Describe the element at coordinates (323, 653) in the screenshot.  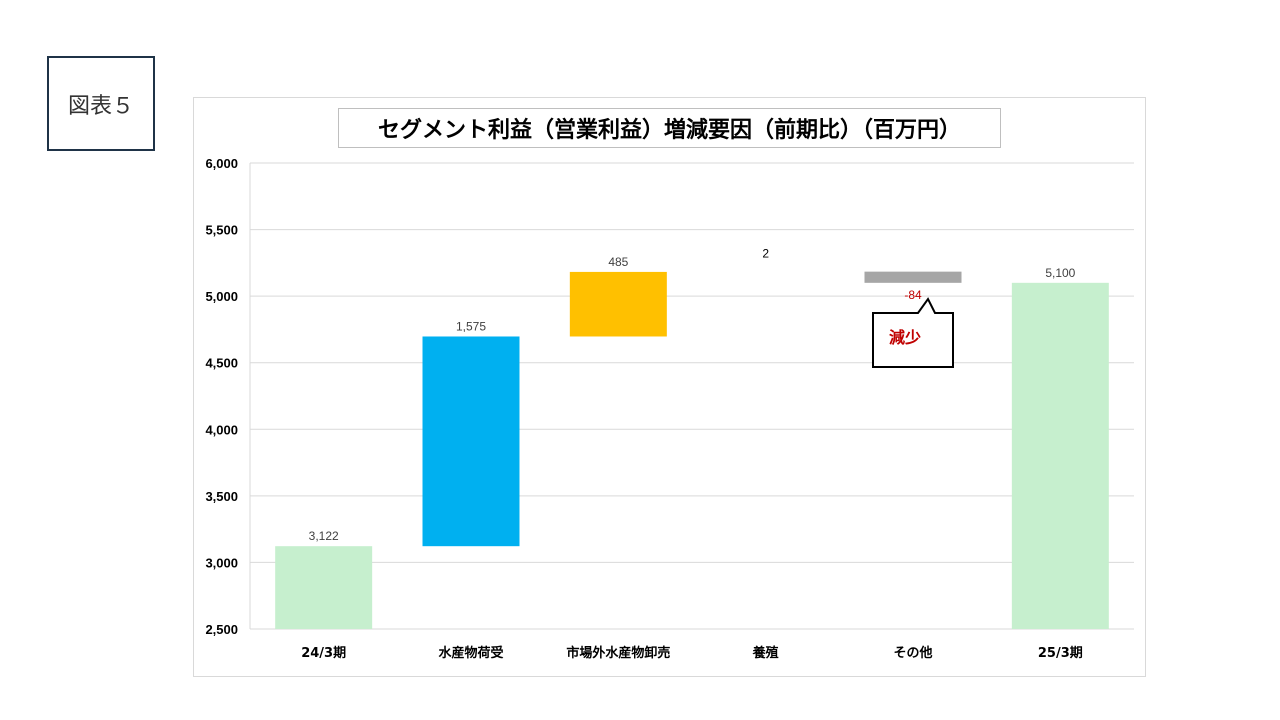
I see `category-label: 24/3期` at that location.